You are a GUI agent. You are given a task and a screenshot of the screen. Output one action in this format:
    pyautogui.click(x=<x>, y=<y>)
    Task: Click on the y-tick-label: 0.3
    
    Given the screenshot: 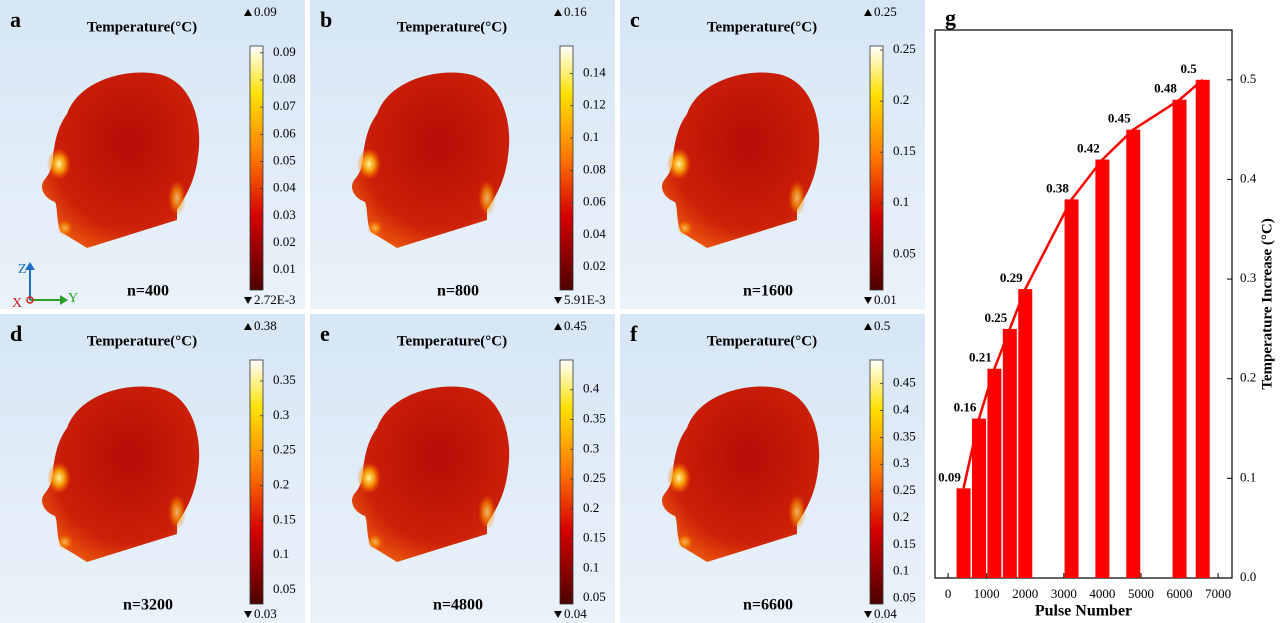 What is the action you would take?
    pyautogui.click(x=1248, y=277)
    